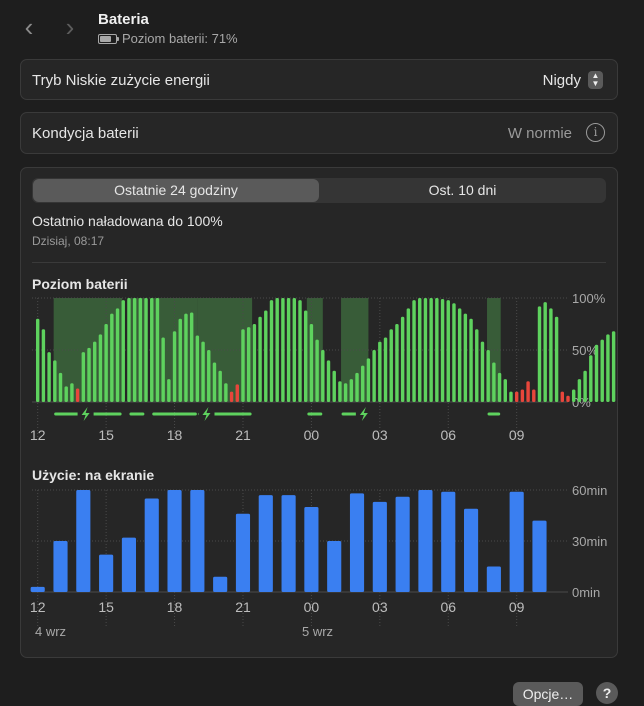  Describe the element at coordinates (586, 592) in the screenshot. I see `y-tick-label: 0min` at that location.